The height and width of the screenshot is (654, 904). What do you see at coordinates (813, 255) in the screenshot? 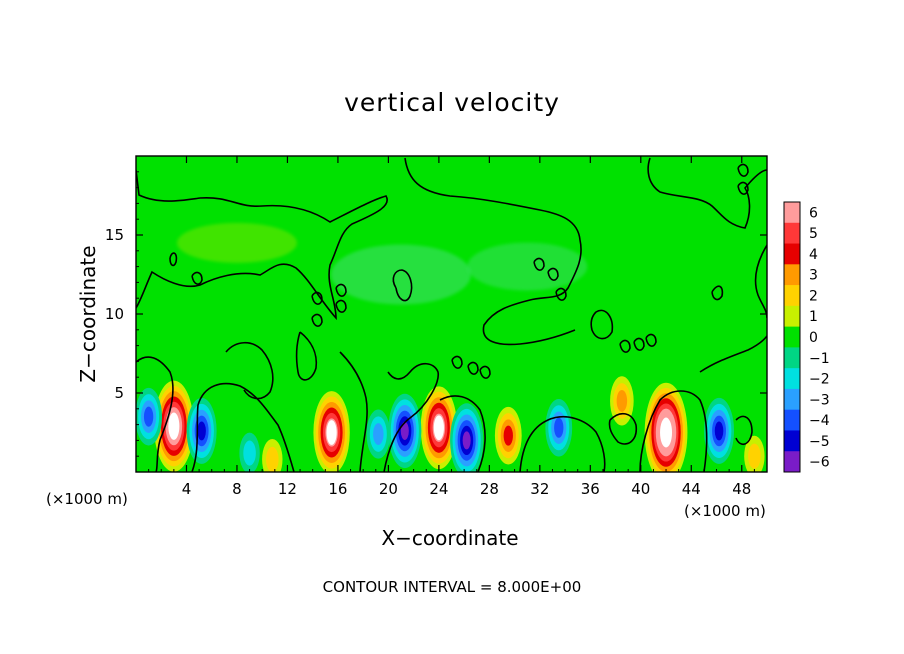
I see `colorbar-label: 4` at bounding box center [813, 255].